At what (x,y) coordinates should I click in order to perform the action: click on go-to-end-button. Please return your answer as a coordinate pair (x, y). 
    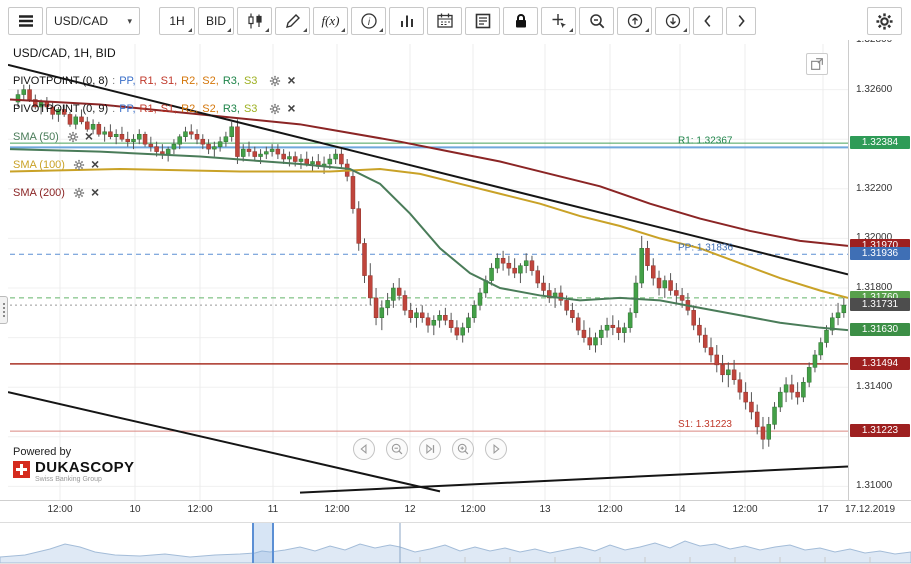
    Looking at the image, I should click on (430, 449).